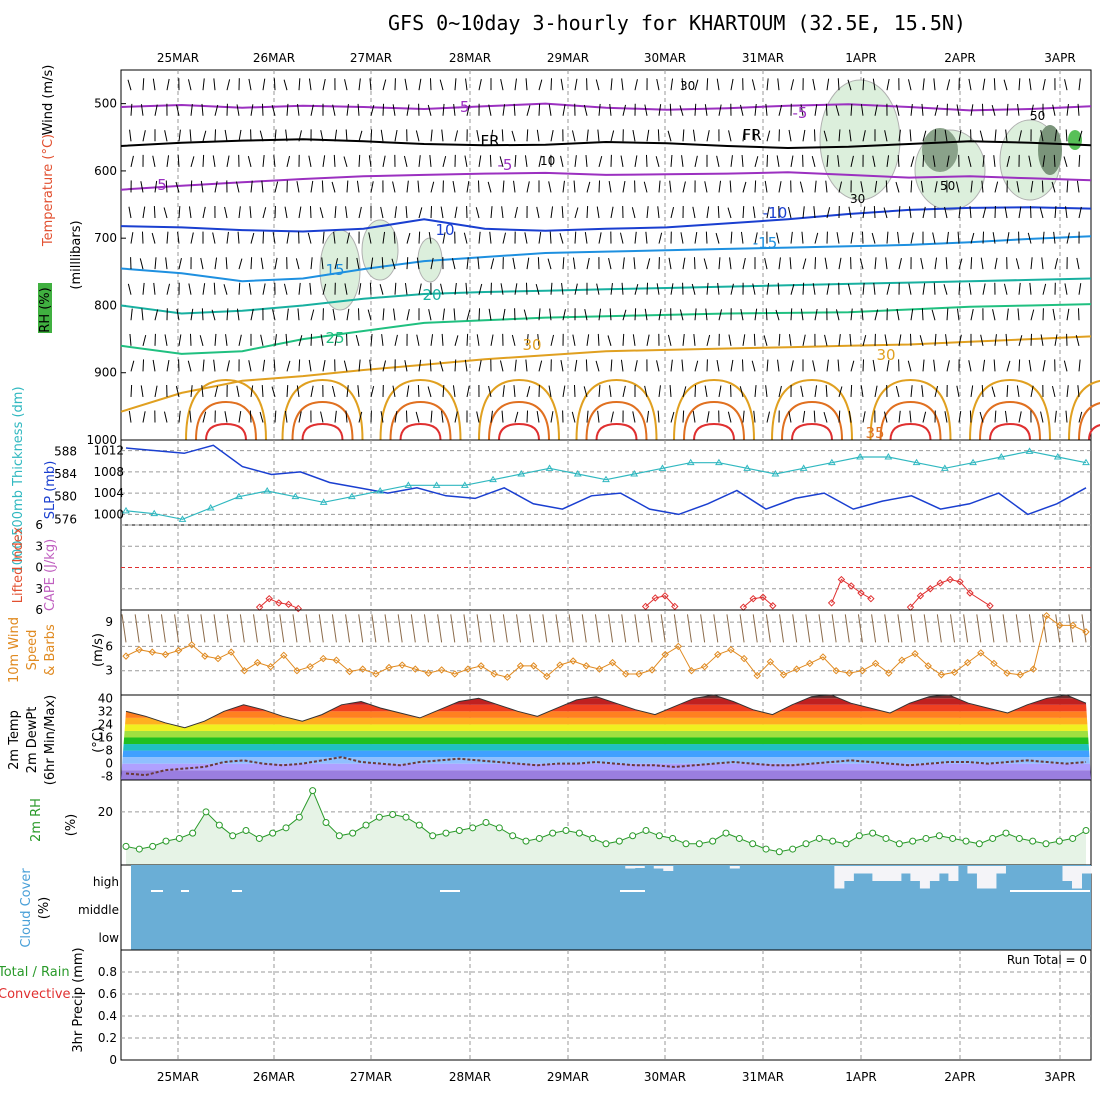  What do you see at coordinates (606, 329) in the screenshot?
I see `isotherm-line` at bounding box center [606, 329].